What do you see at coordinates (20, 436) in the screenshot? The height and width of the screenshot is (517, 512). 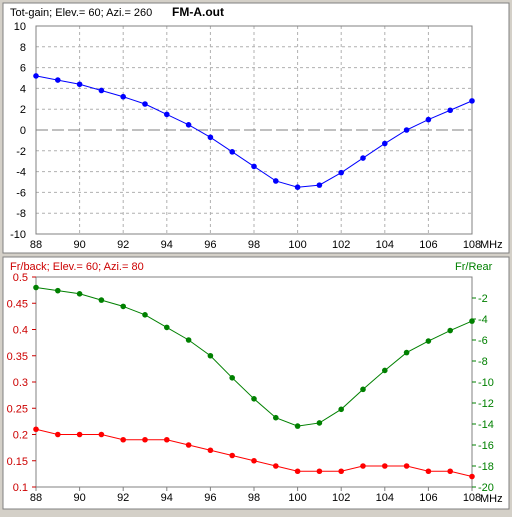 I see `bottom-left-y-tick-label: 0.2` at bounding box center [20, 436].